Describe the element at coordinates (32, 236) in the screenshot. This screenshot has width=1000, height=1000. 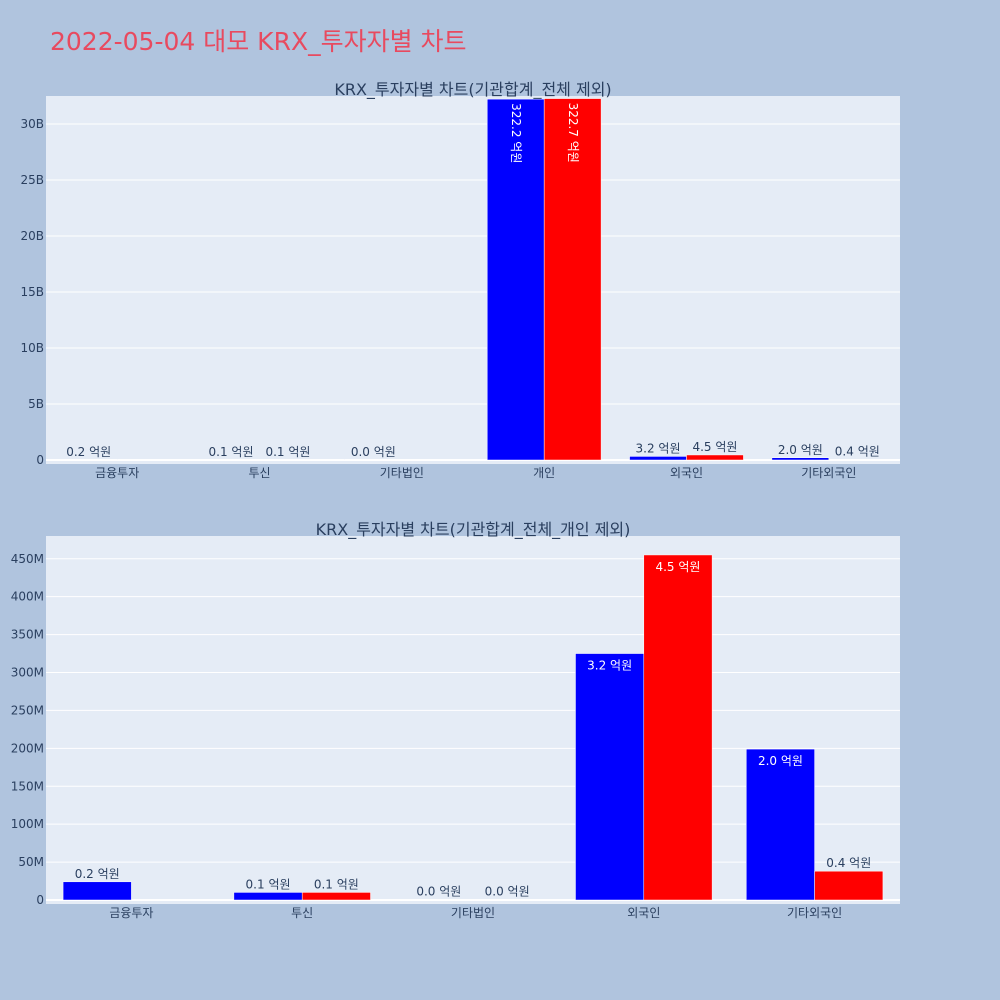
I see `y-tick-label: 20B` at that location.